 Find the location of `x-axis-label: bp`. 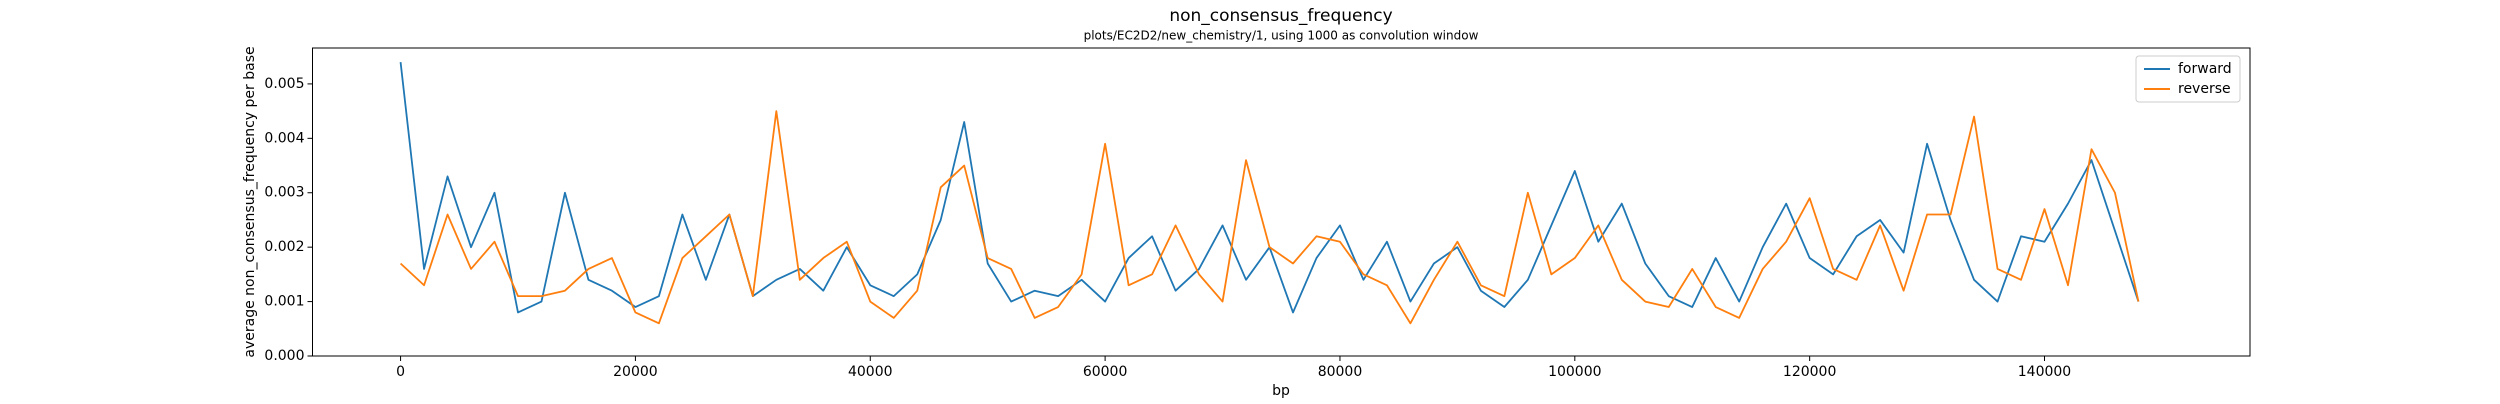

x-axis-label: bp is located at coordinates (1281, 391).